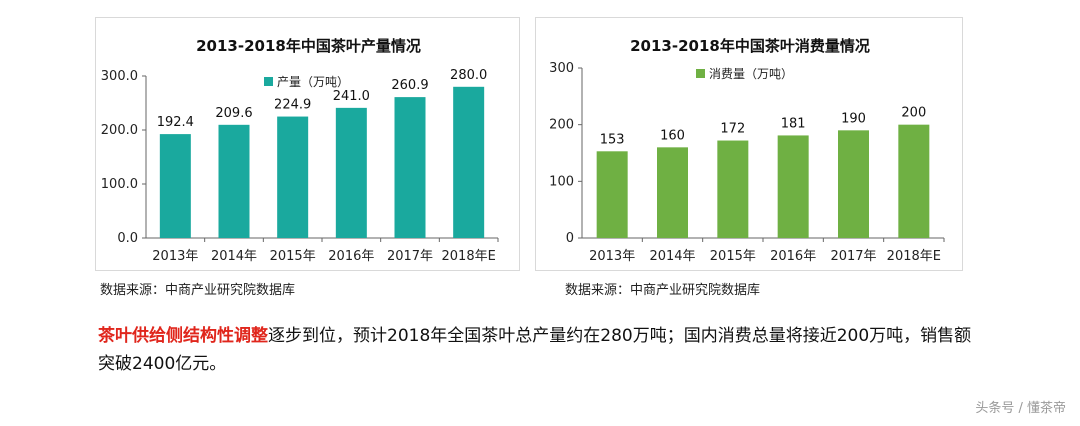 The image size is (1080, 426). What do you see at coordinates (751, 74) in the screenshot?
I see `legend-label: 消费量（万吨）` at bounding box center [751, 74].